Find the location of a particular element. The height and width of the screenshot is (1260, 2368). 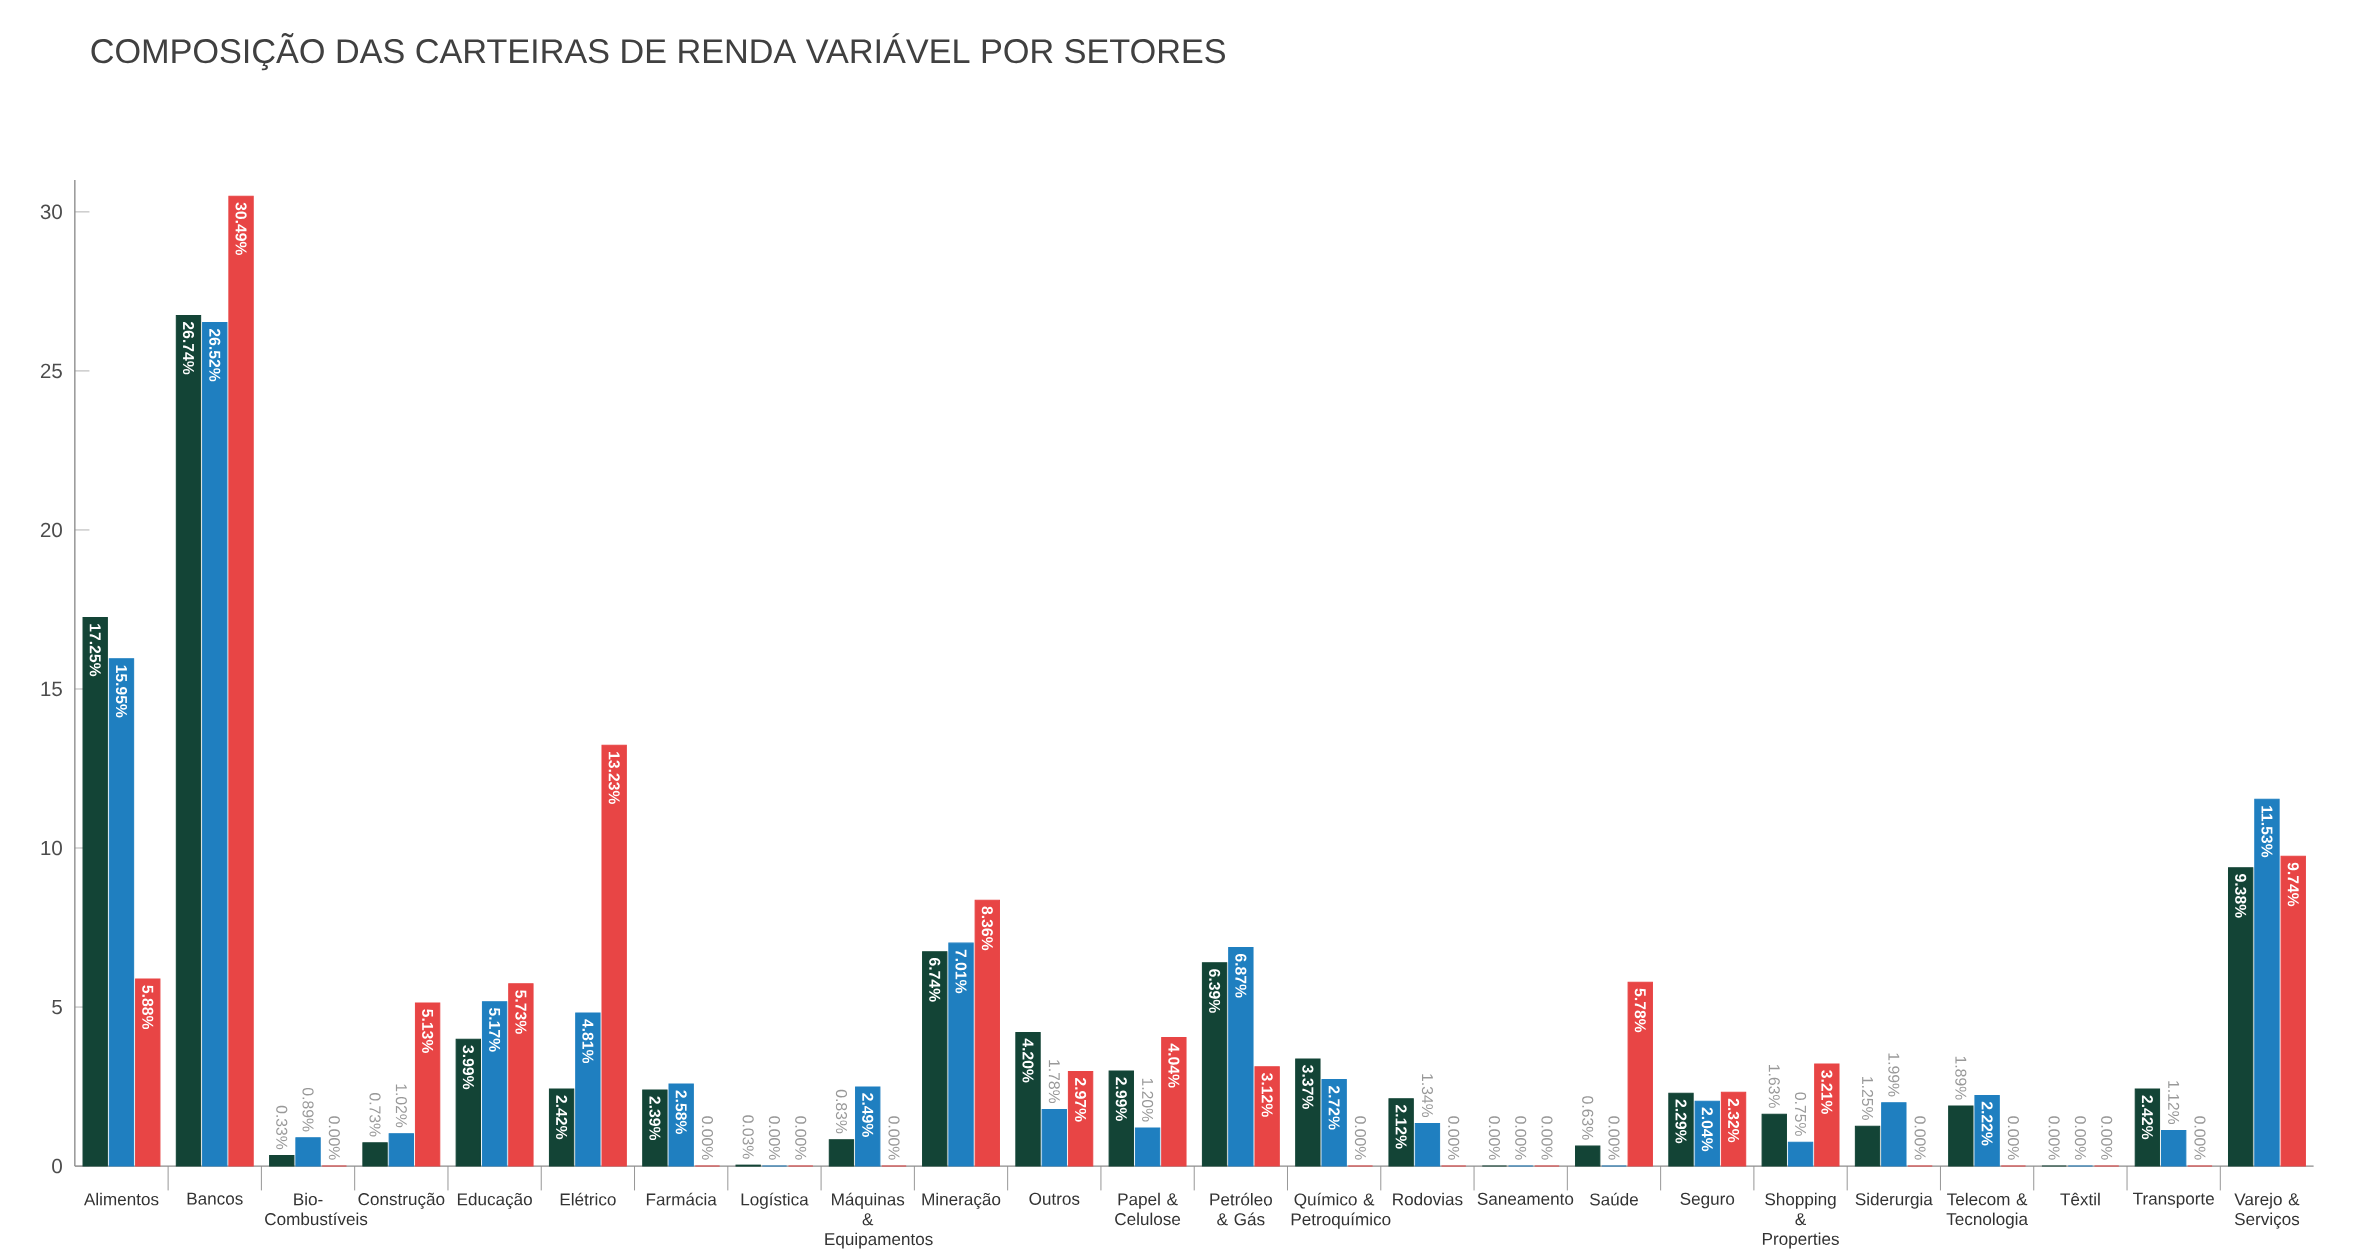

data-label: 1.78% is located at coordinates (1054, 1082).